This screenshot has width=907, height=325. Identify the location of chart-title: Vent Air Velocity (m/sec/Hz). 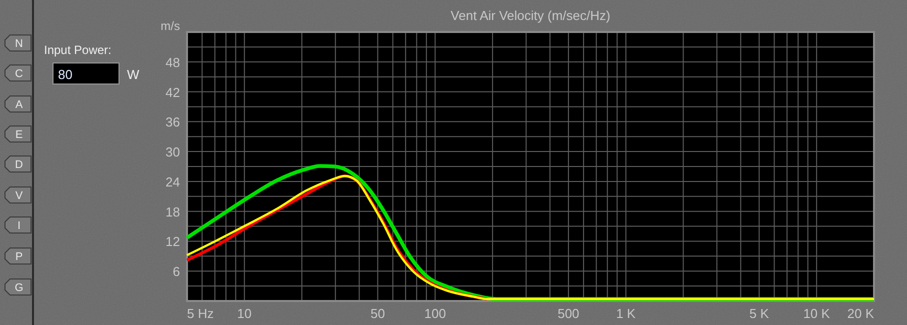
(530, 15).